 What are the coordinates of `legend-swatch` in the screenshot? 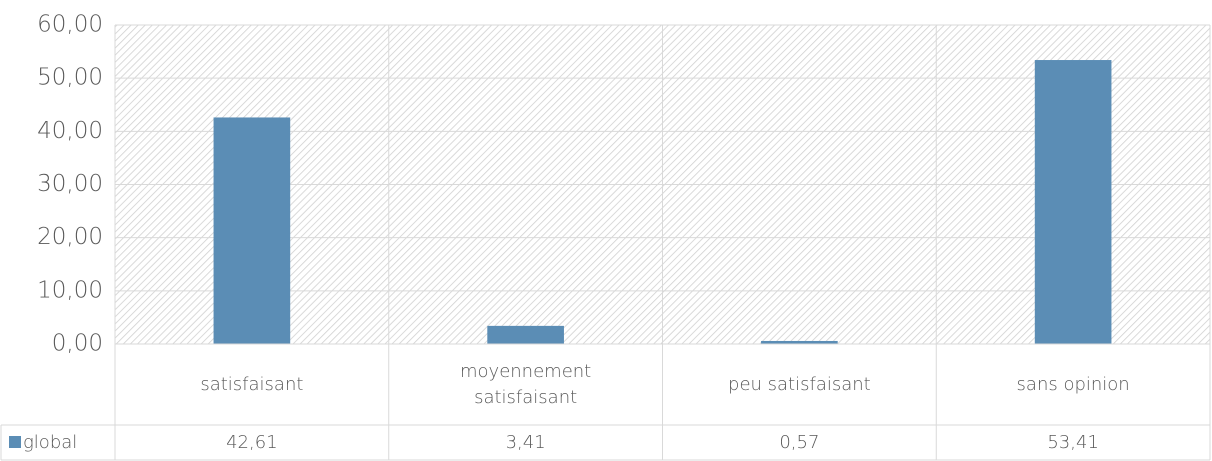 It's located at (15, 442).